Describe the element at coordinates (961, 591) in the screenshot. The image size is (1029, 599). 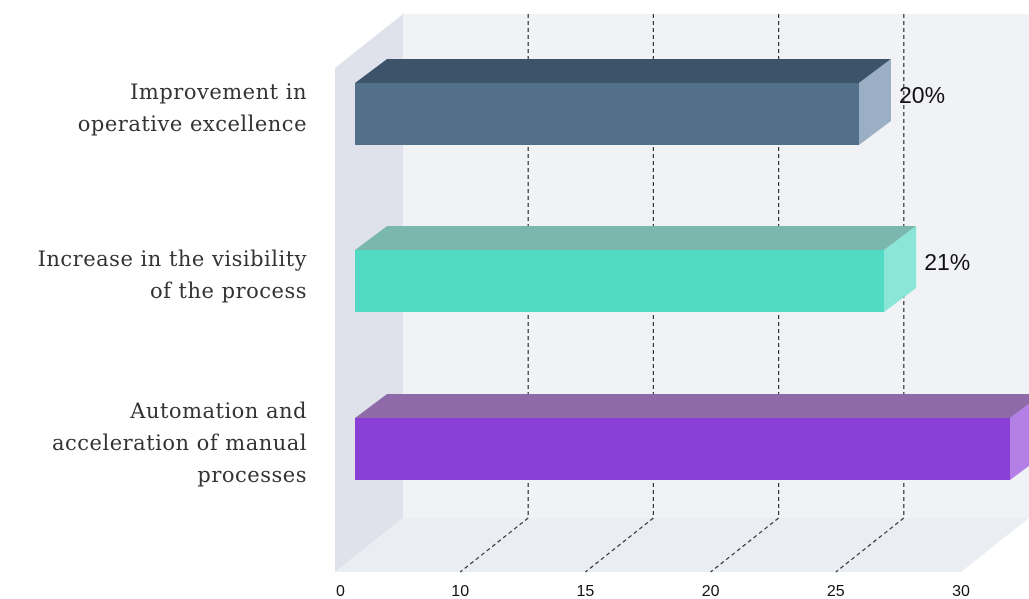
I see `tick-label-30: 30` at that location.